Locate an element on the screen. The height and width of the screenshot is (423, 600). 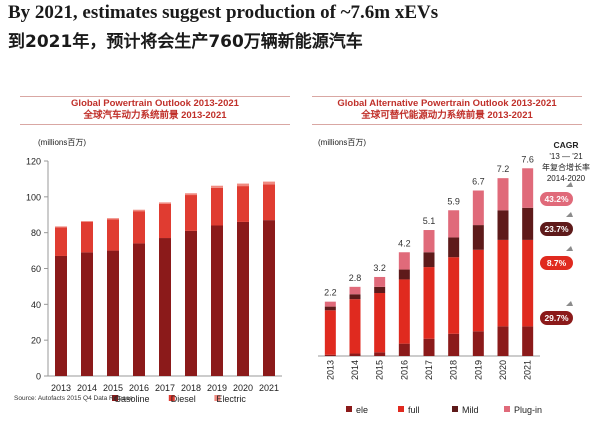
cagr-title: CAGR is located at coordinates (565, 145).